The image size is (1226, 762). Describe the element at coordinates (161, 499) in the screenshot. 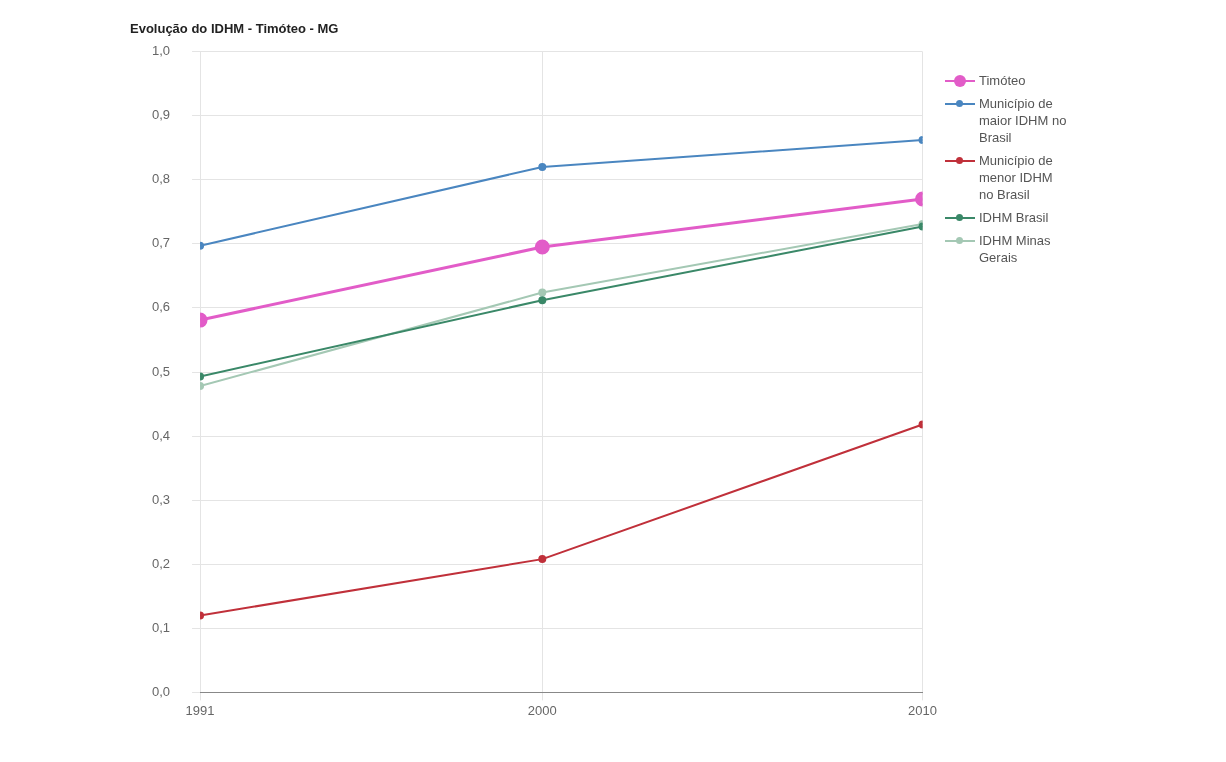

I see `y-tick-label: 0,3` at that location.